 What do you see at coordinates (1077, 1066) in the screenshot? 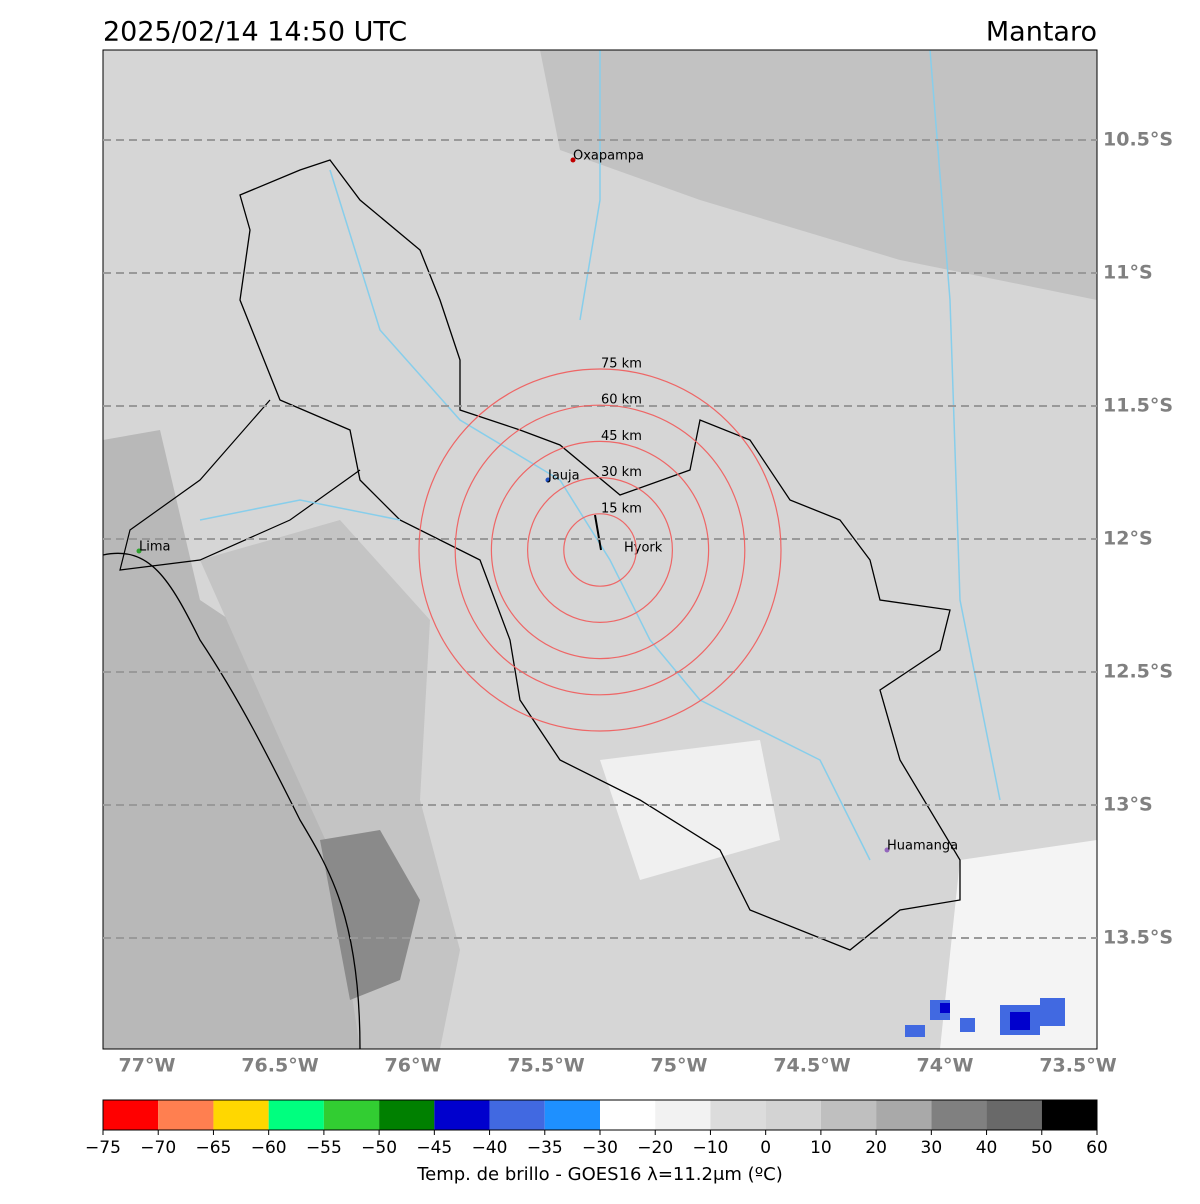
I see `lon-label: 73.5°W` at bounding box center [1077, 1066].